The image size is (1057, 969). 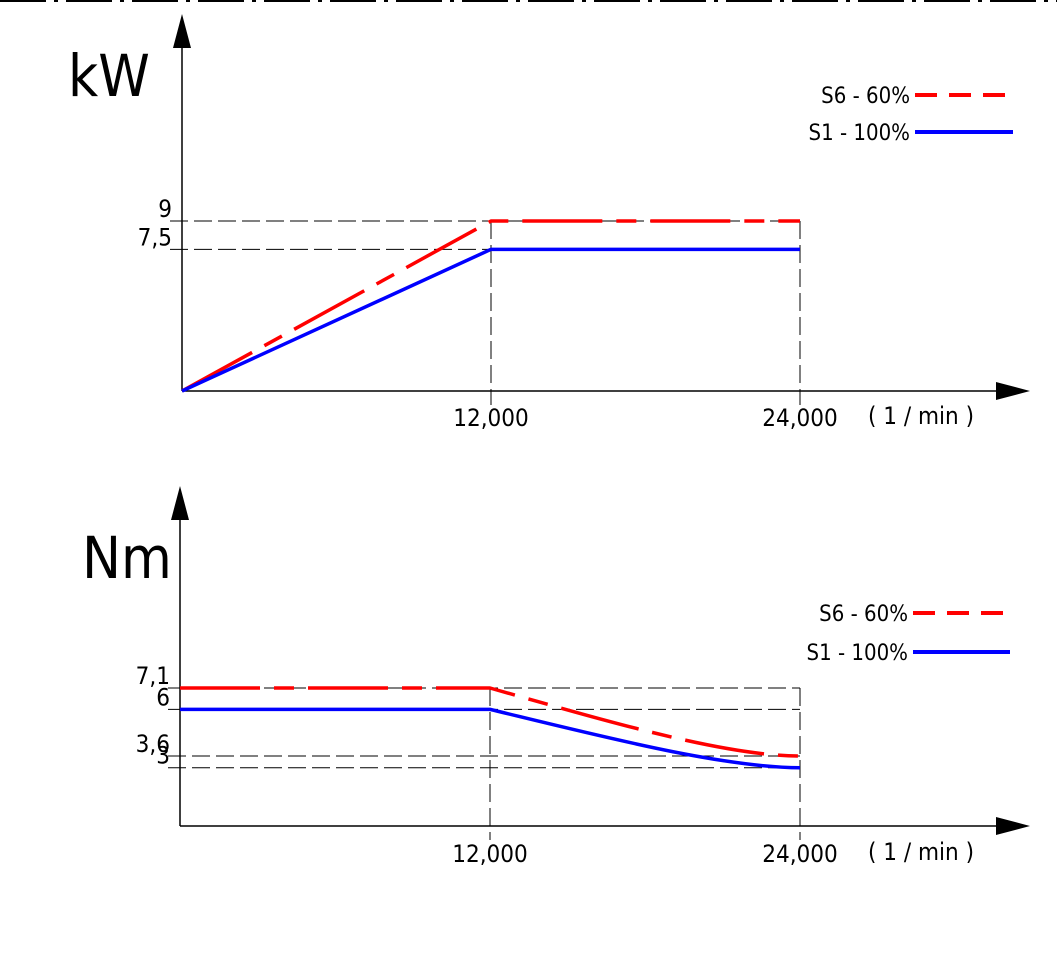 I want to click on y-tick-label: 3,6, so click(x=153, y=744).